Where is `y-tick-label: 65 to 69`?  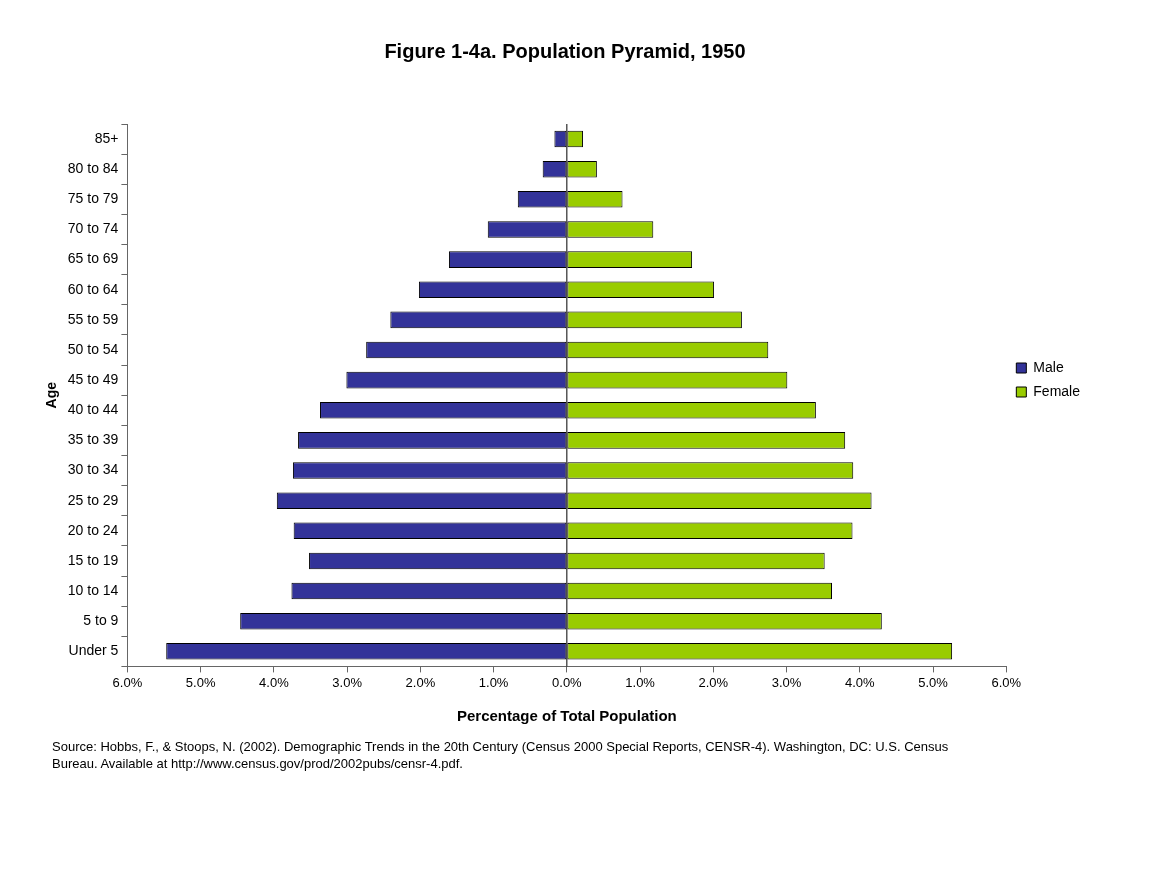 y-tick-label: 65 to 69 is located at coordinates (93, 258).